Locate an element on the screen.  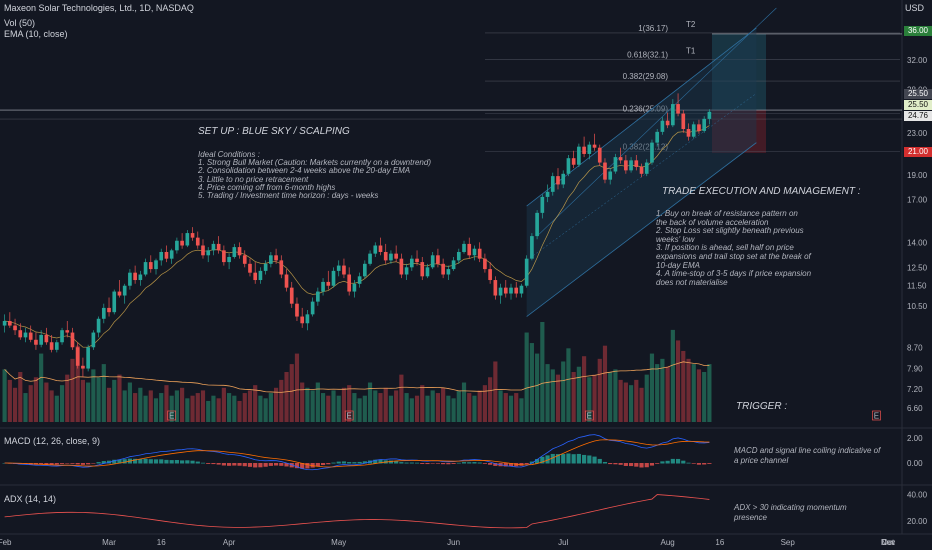
ema-legend: EMA (10, close) is located at coordinates (36, 34).